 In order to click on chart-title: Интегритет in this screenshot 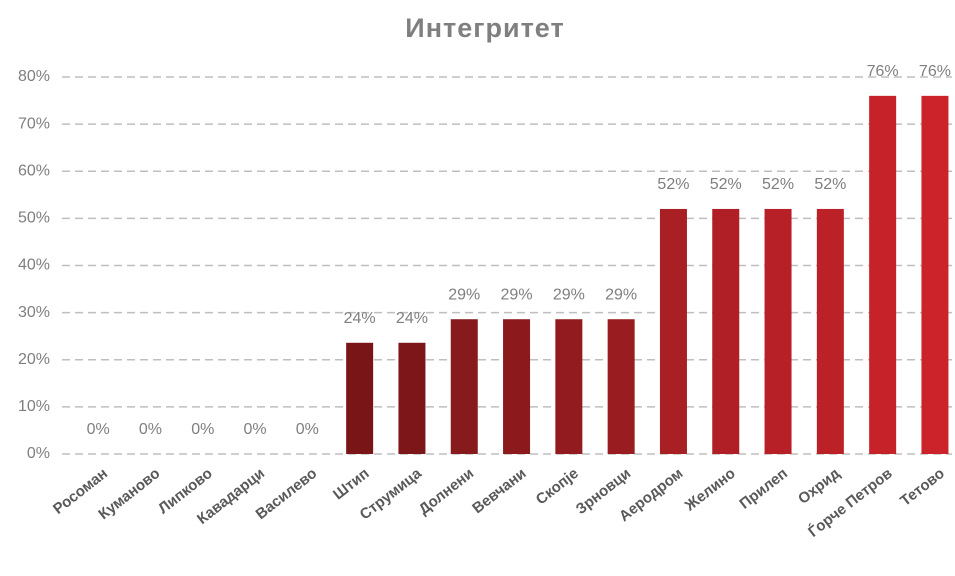, I will do `click(484, 28)`.